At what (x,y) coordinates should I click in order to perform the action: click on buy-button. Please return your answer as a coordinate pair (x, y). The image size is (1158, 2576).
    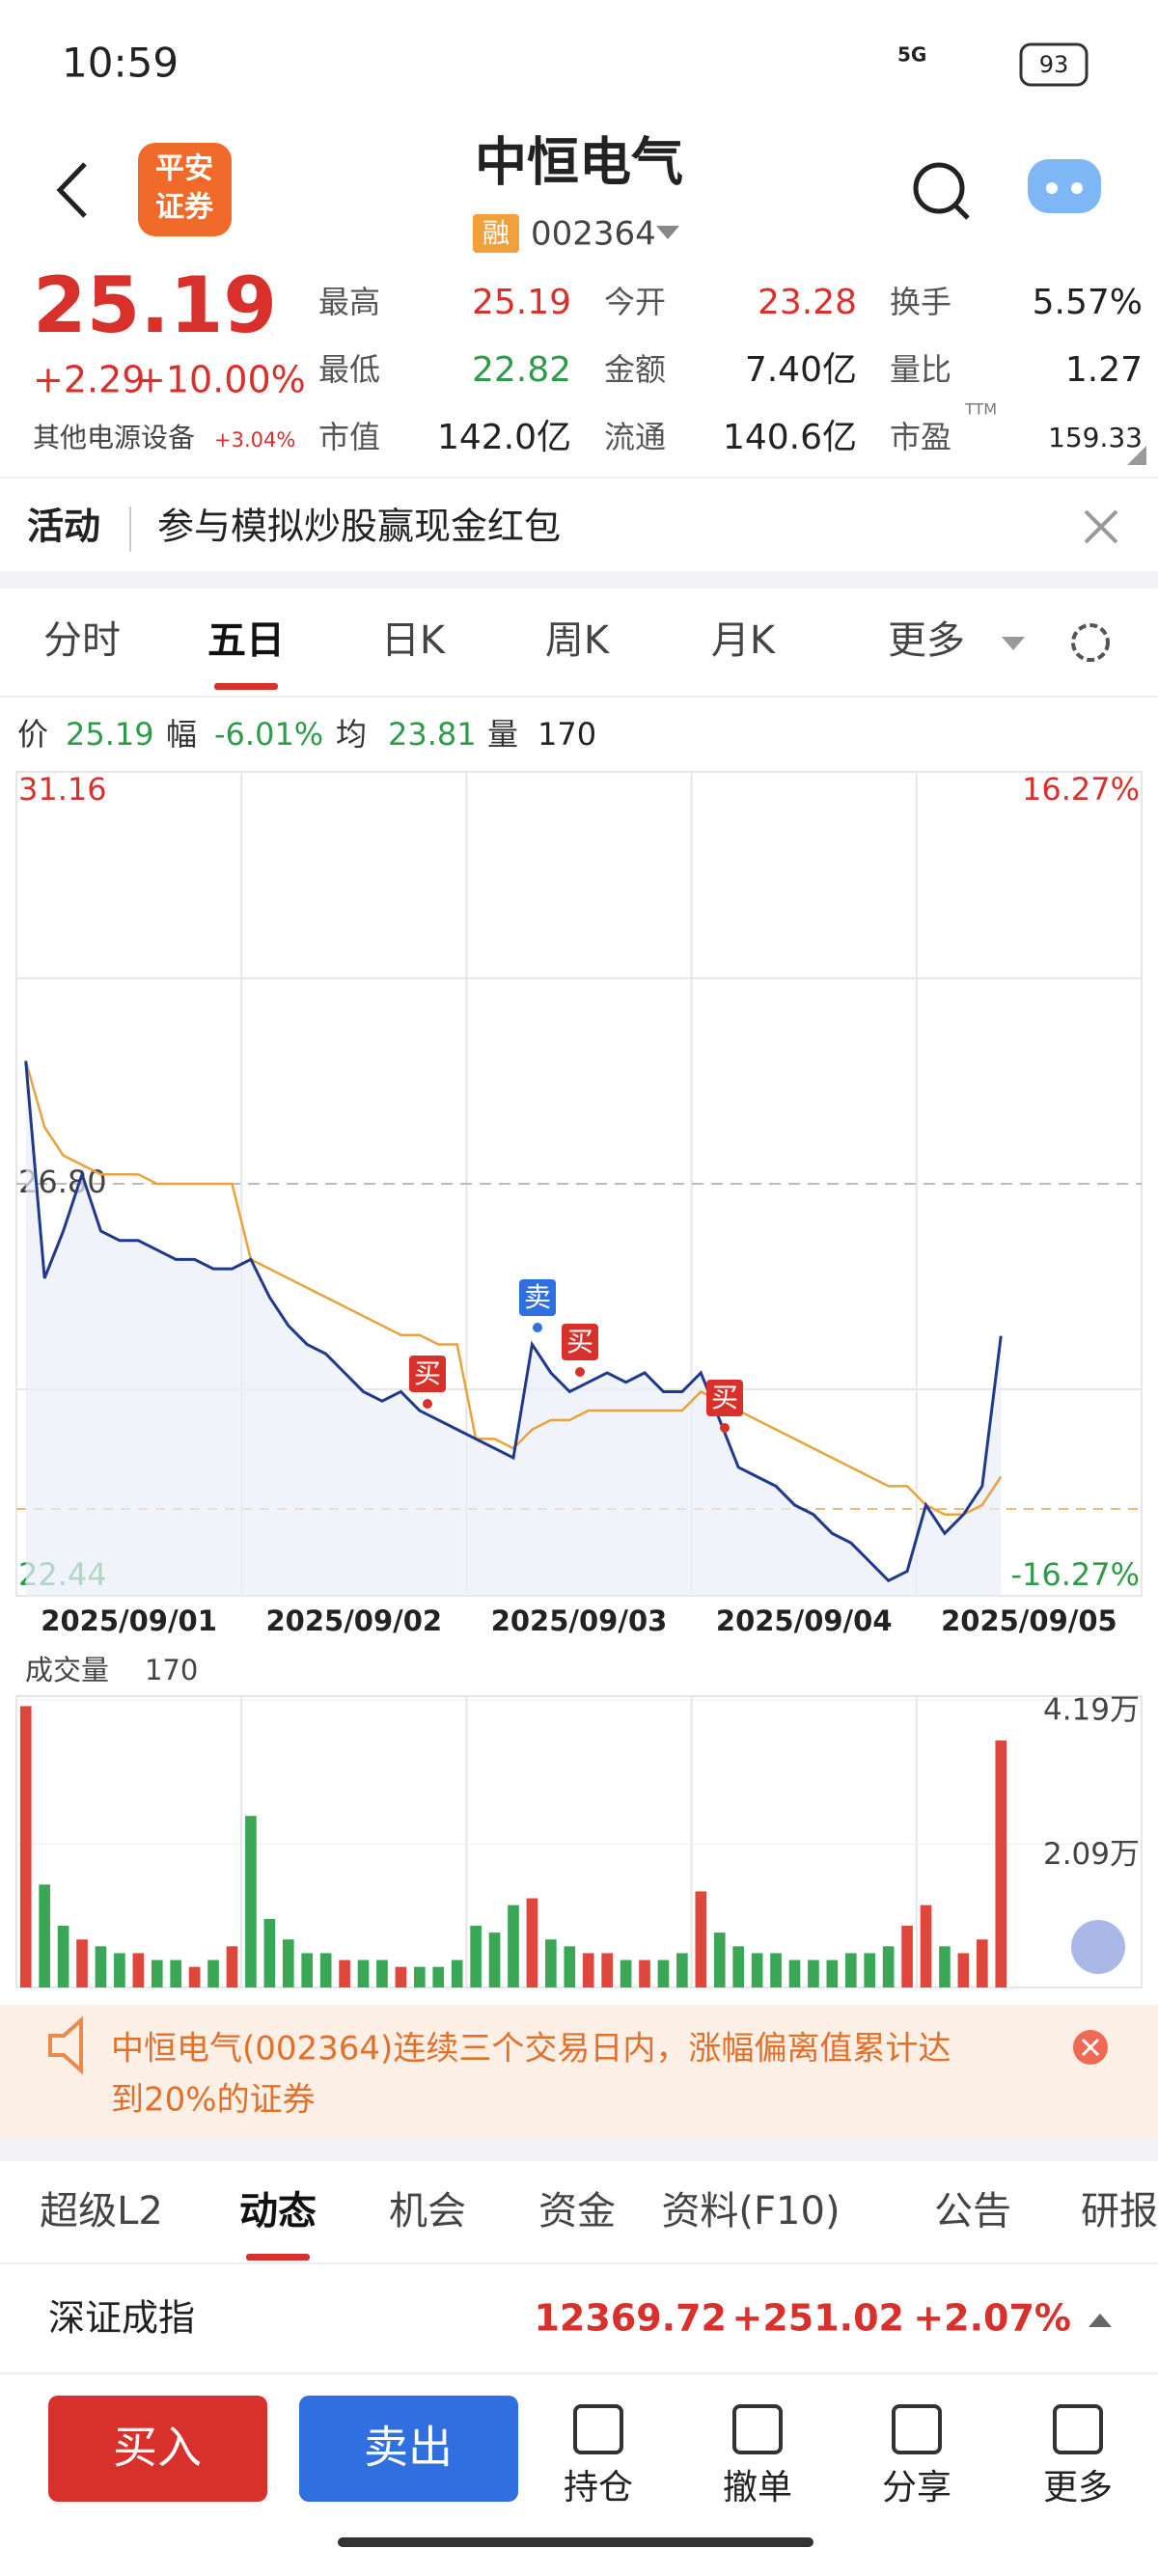
    Looking at the image, I should click on (157, 2449).